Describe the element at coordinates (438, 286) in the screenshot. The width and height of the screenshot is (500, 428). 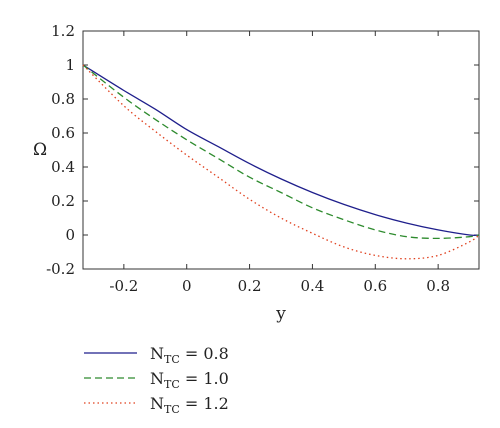
I see `x-tick-label: 0.8` at that location.